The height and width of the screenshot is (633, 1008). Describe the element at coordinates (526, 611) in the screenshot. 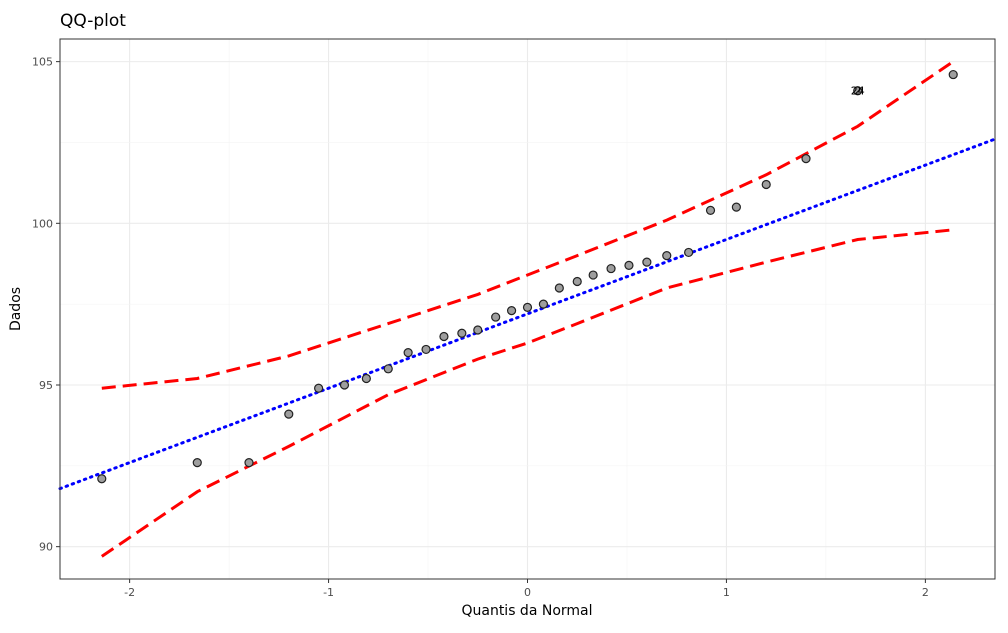

I see `x-axis-title: Quantis da Normal` at that location.